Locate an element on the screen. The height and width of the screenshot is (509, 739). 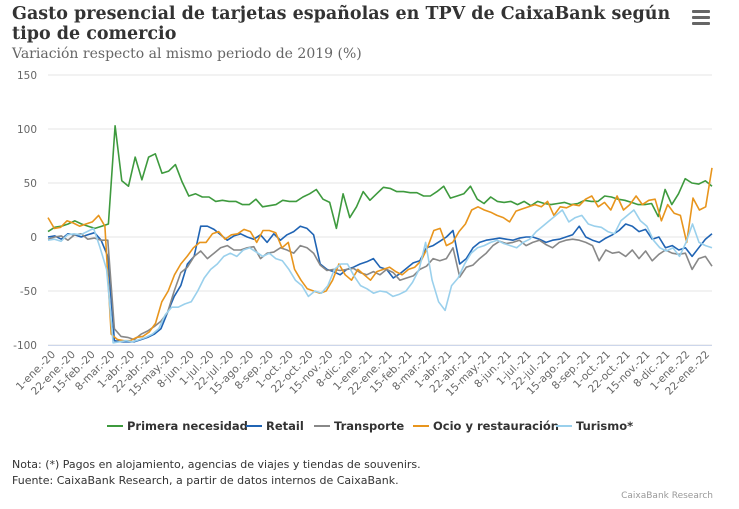
y-tick-label: -50 is located at coordinates (28, 292).